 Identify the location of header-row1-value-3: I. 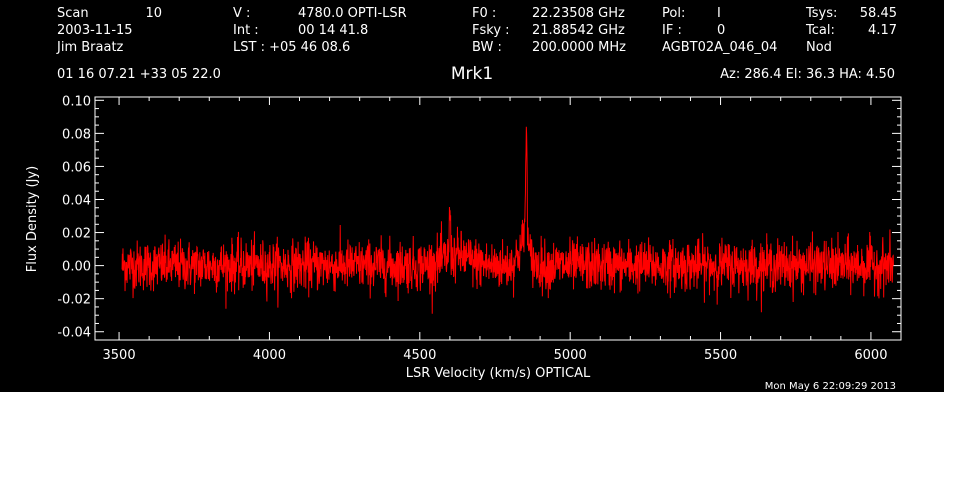
(719, 13).